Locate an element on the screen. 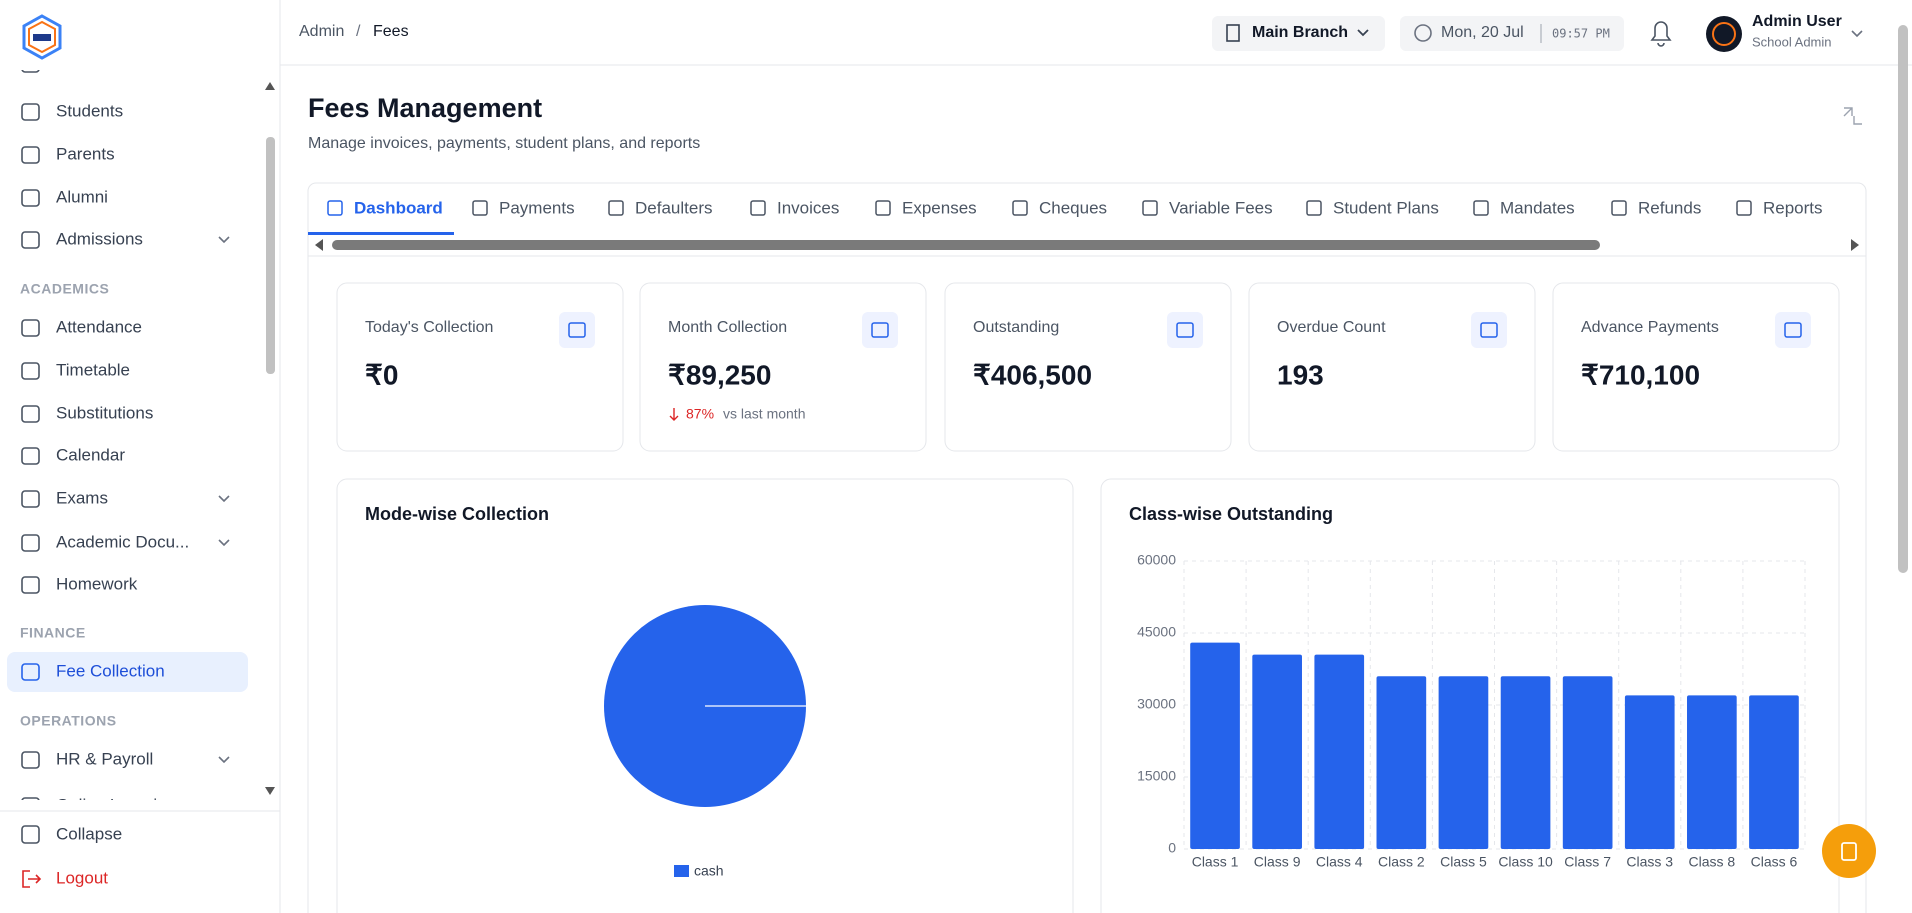 This screenshot has width=1912, height=913. branch-selector is located at coordinates (1298, 33).